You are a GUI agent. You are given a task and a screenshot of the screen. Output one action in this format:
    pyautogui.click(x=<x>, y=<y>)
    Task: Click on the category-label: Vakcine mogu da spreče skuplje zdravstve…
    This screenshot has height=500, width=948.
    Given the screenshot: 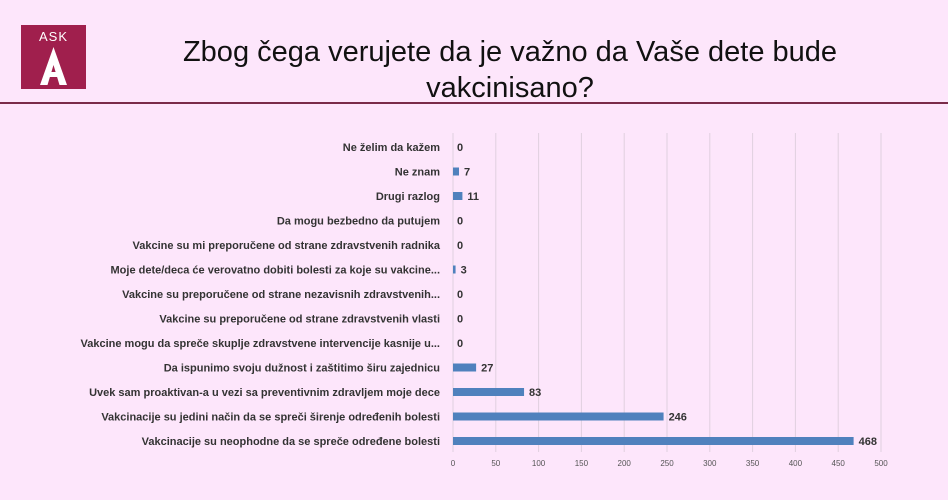 What is the action you would take?
    pyautogui.click(x=261, y=344)
    